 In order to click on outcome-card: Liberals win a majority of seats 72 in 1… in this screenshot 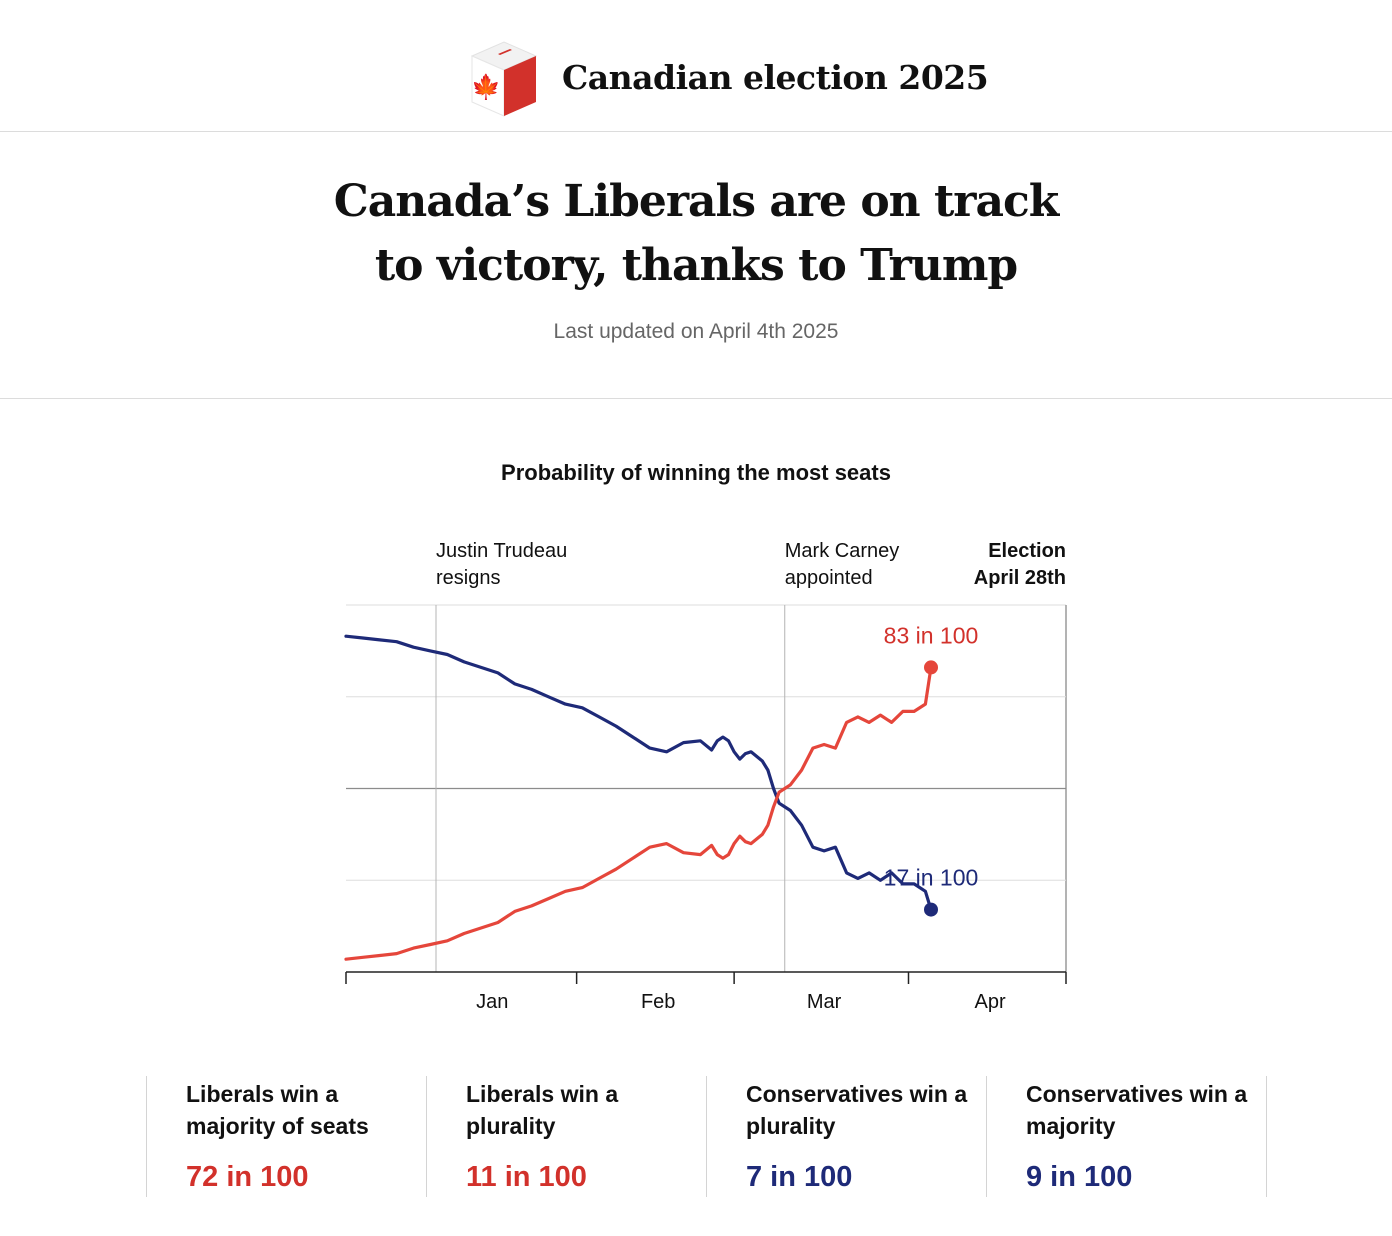, I will do `click(286, 1136)`.